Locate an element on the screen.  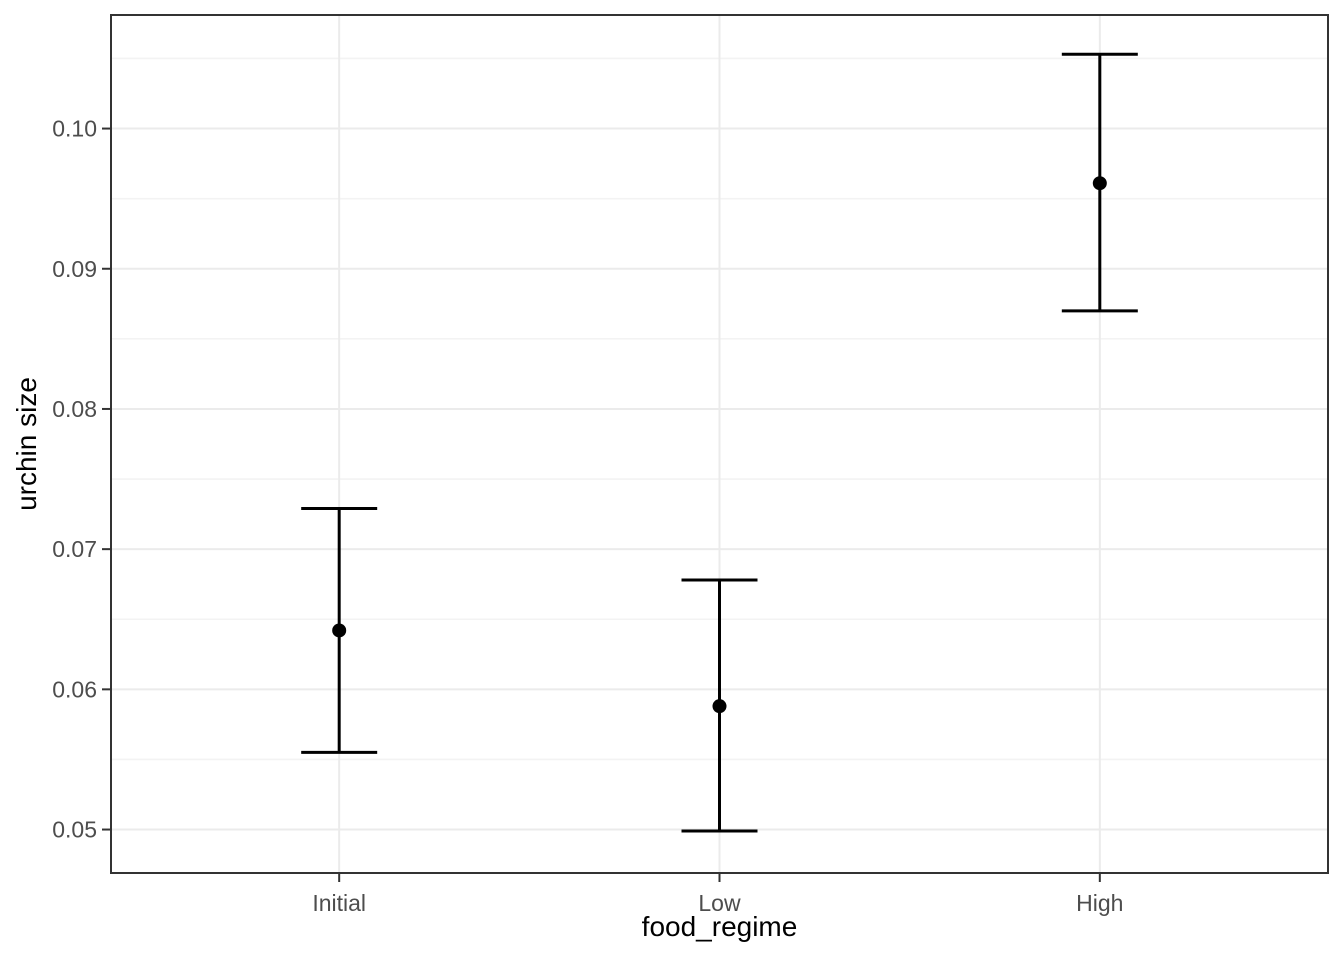
x-tick-label-high: High is located at coordinates (1099, 903).